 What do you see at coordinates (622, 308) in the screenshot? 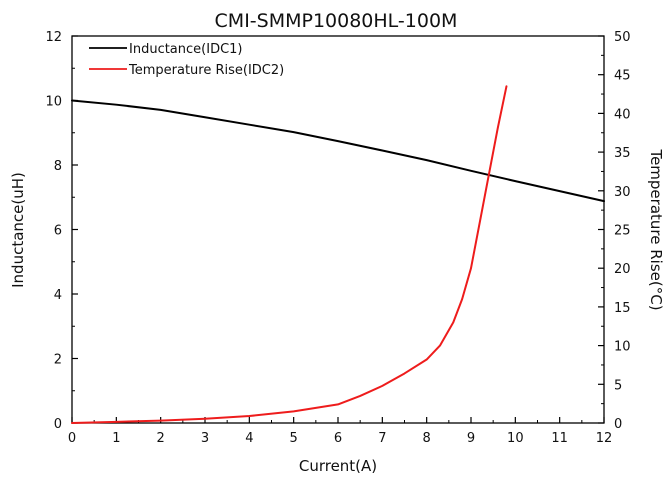
I see `y2-tick-label: 15` at bounding box center [622, 308].